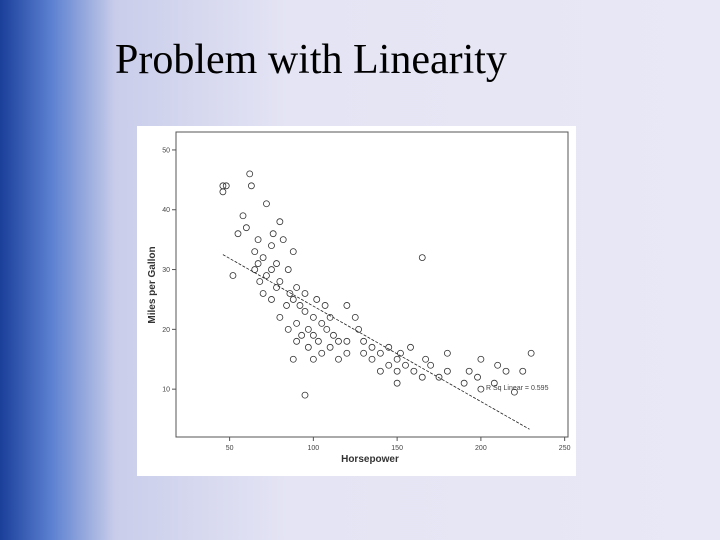 The height and width of the screenshot is (540, 720). Describe the element at coordinates (397, 448) in the screenshot. I see `x-tick-label: 150` at that location.